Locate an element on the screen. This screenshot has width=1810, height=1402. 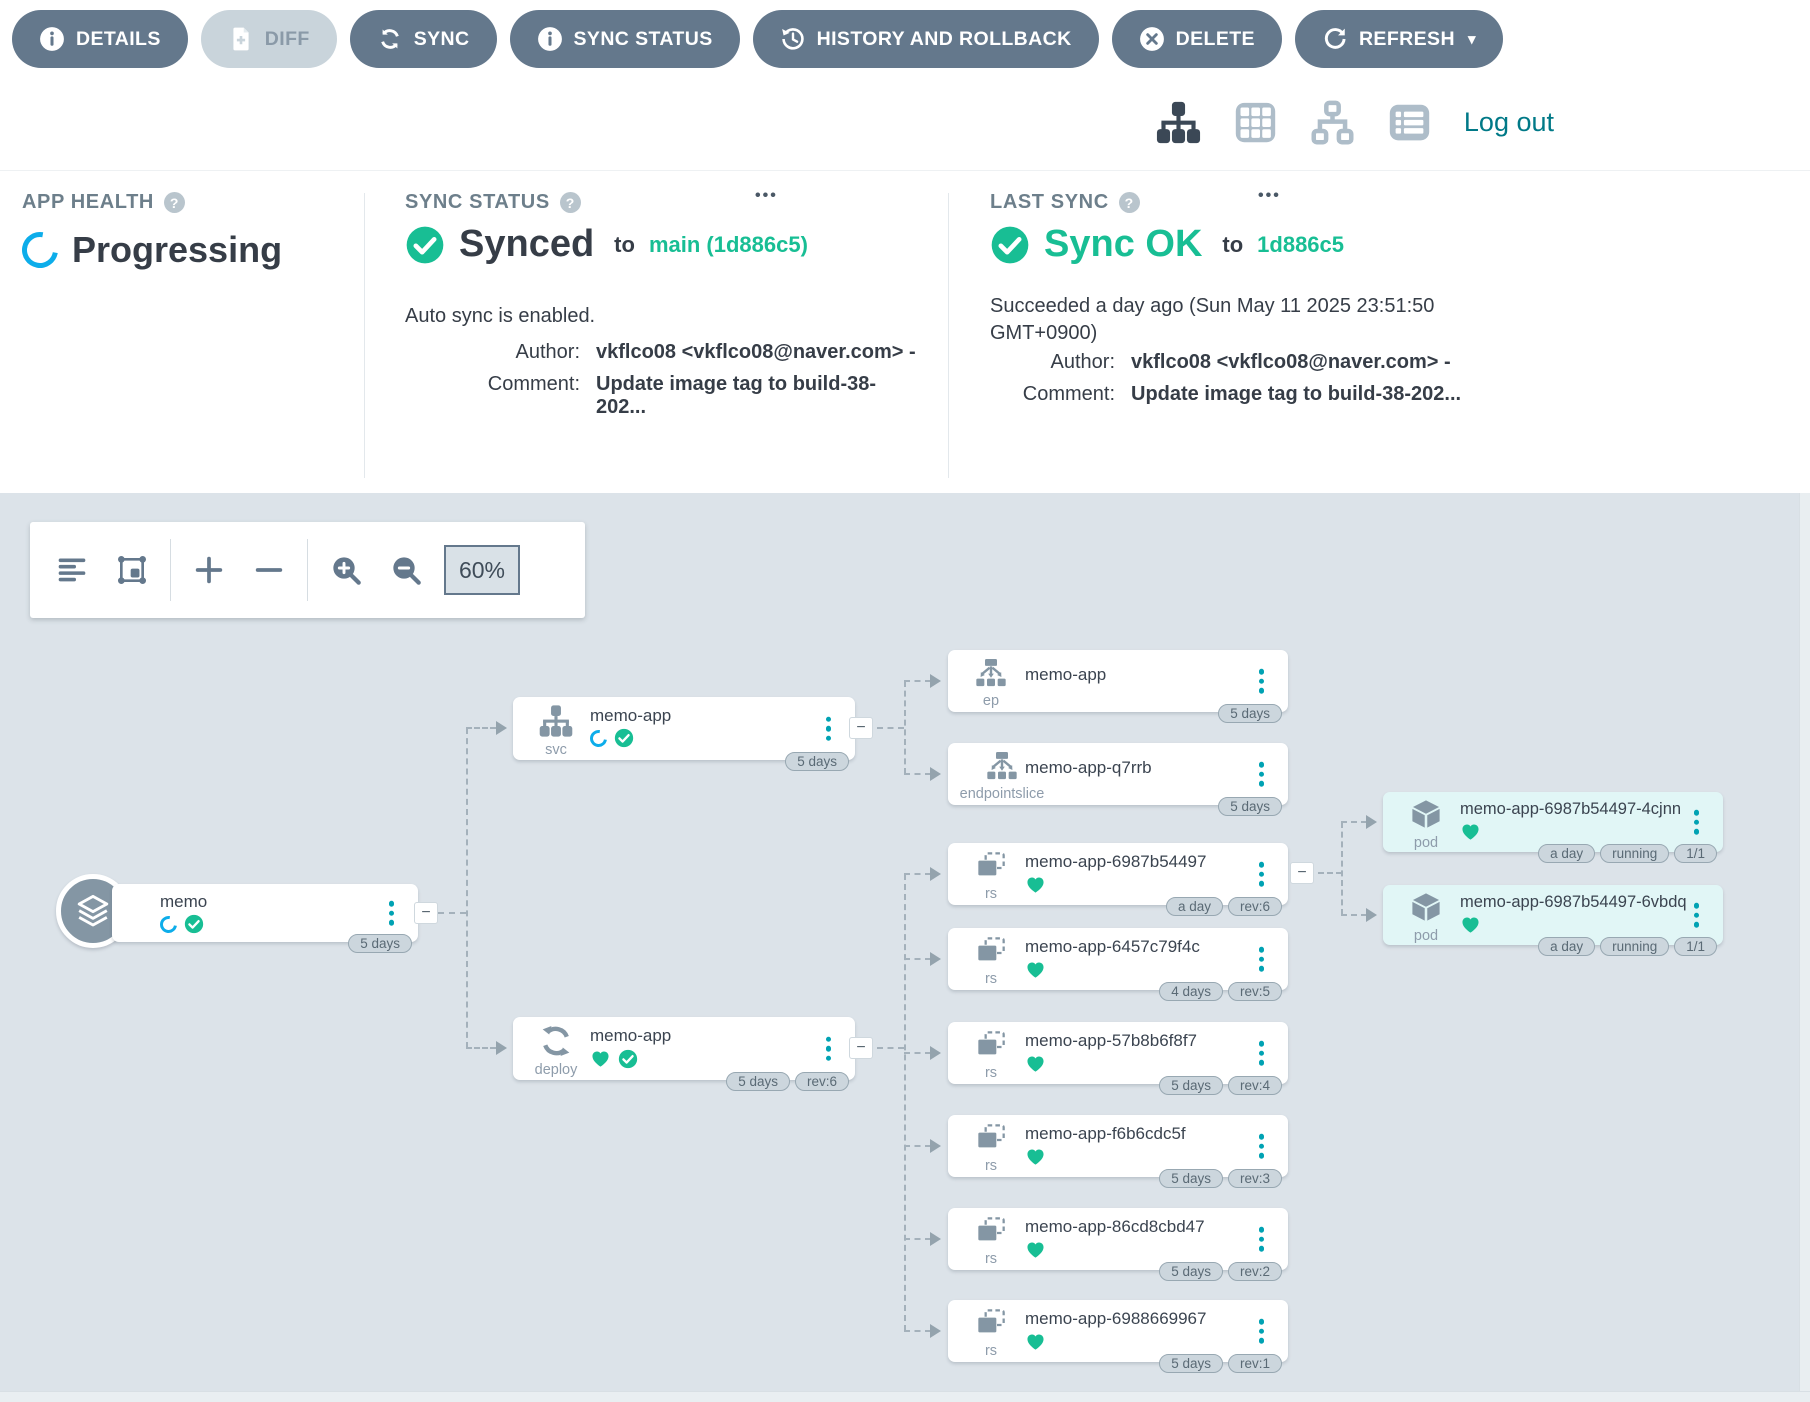
caret-down-icon: ▾ is located at coordinates (1471, 39).